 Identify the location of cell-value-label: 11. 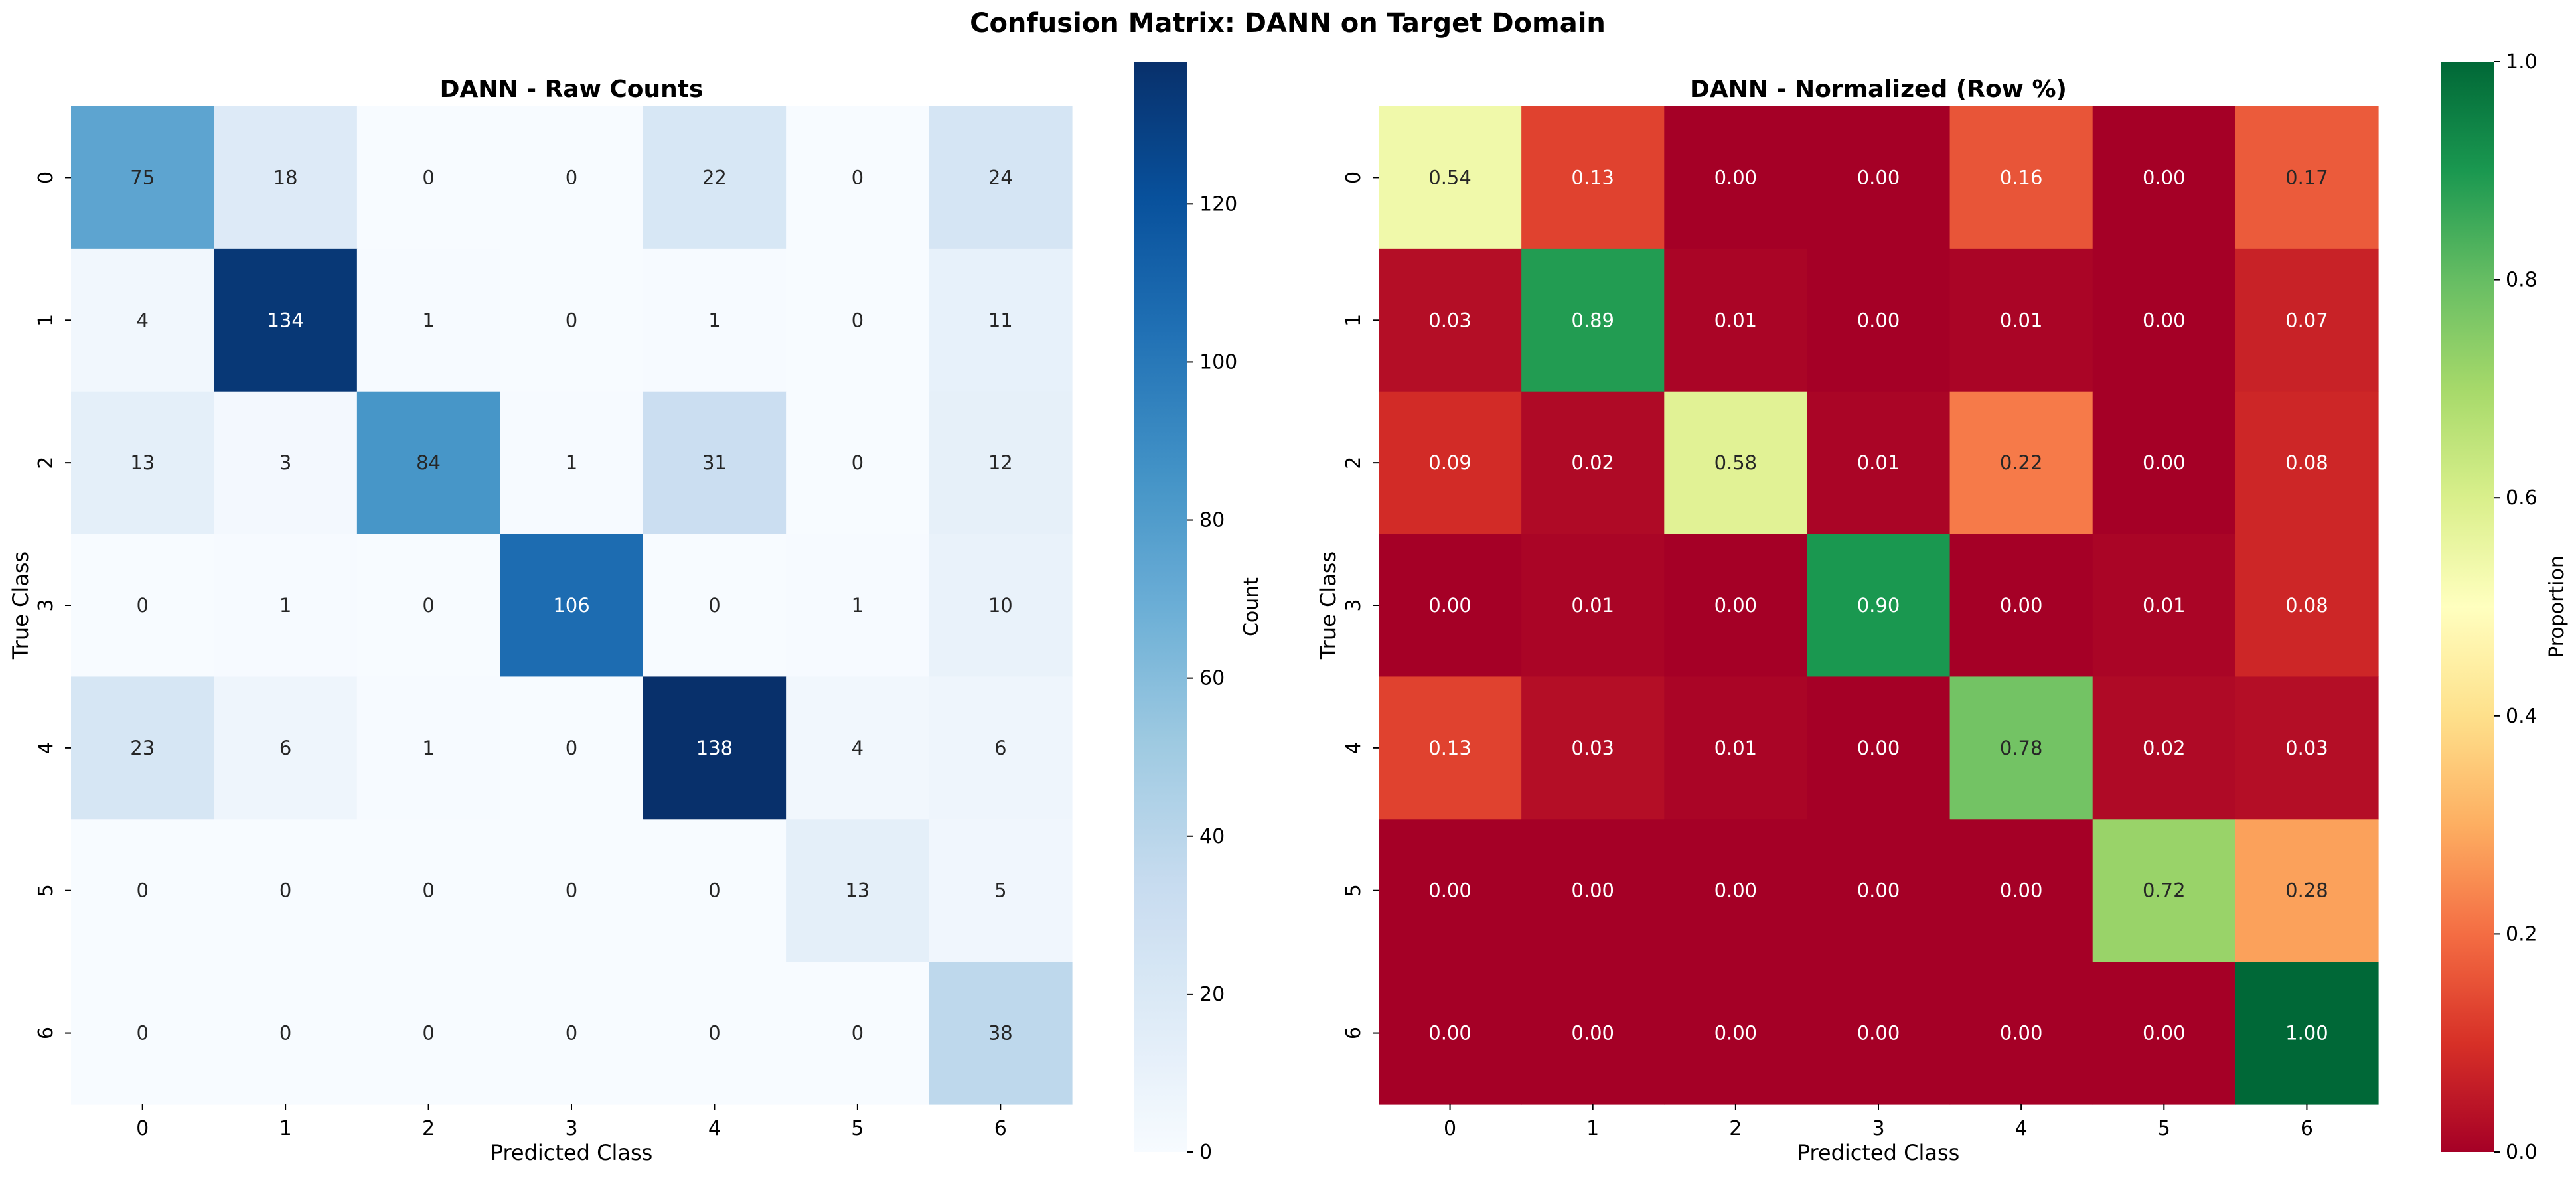
(1001, 320).